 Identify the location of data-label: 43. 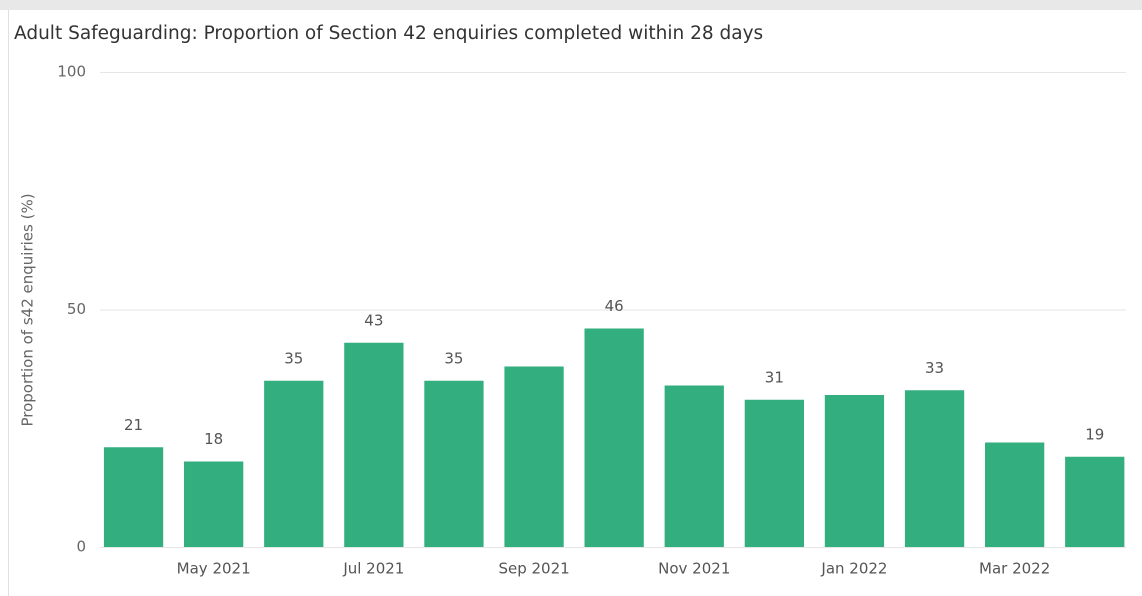
(373, 320).